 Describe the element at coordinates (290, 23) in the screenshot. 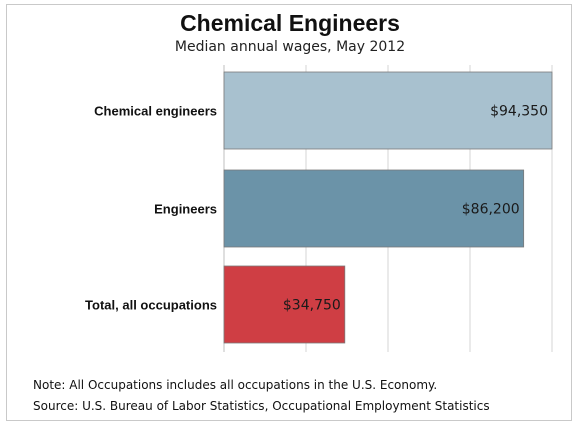

I see `chart-title: Chemical Engineers` at that location.